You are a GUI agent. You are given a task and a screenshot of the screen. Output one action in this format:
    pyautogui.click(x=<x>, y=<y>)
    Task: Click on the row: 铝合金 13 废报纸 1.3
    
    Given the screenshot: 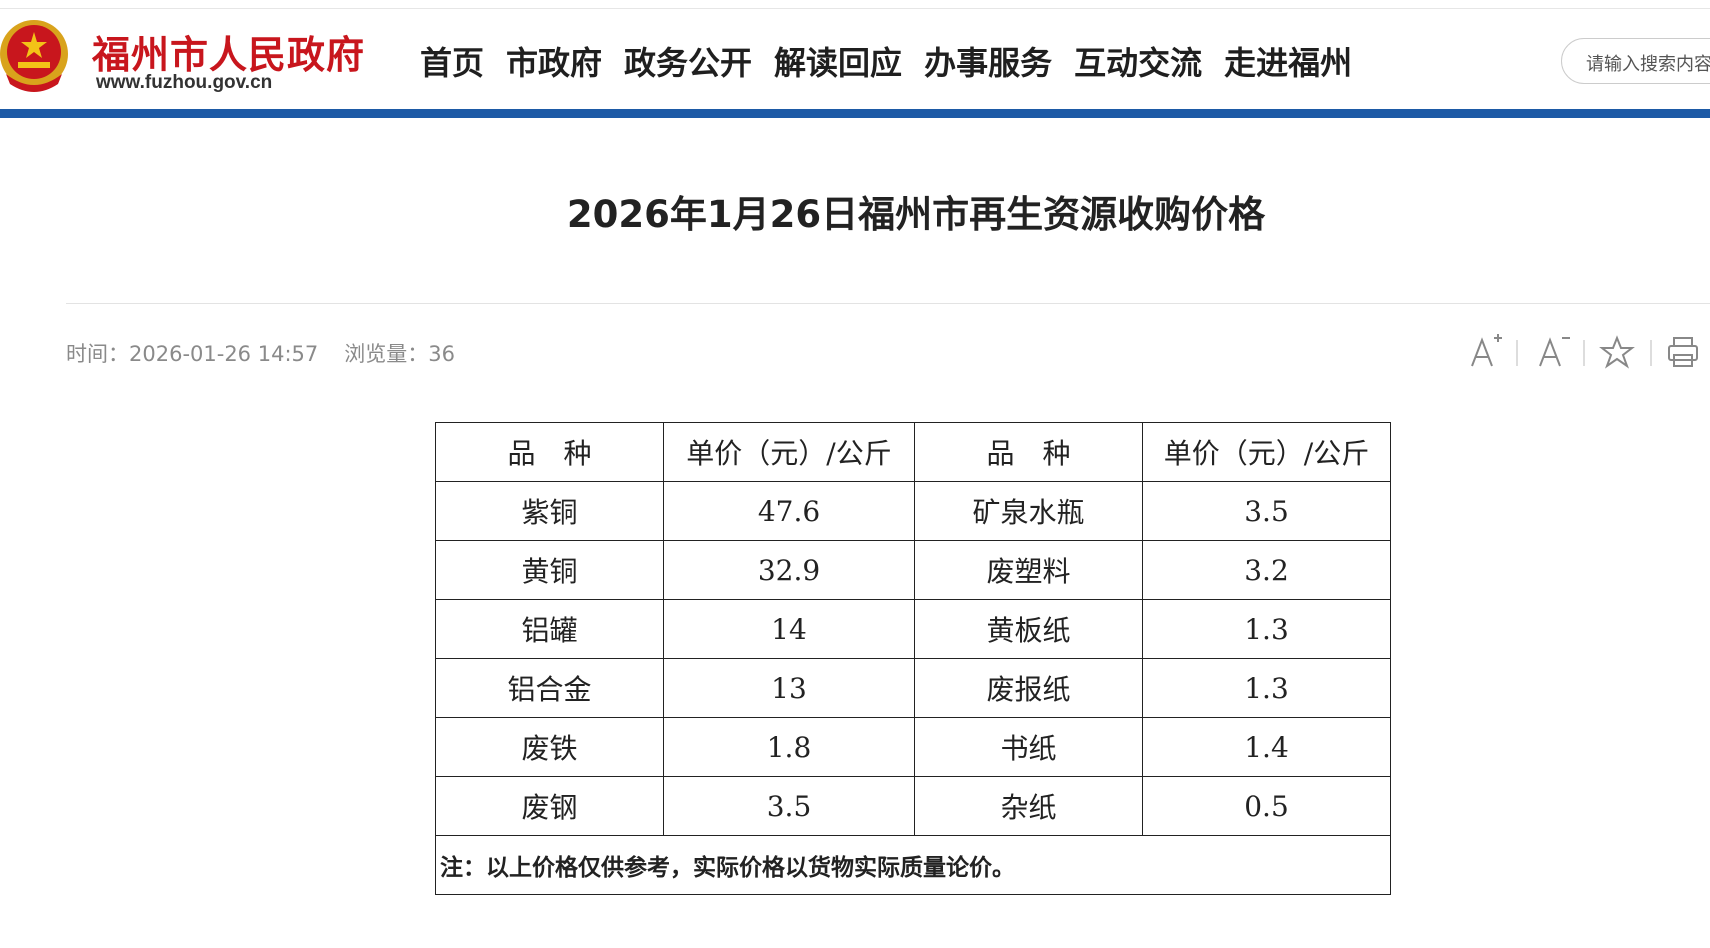 What is the action you would take?
    pyautogui.click(x=913, y=688)
    